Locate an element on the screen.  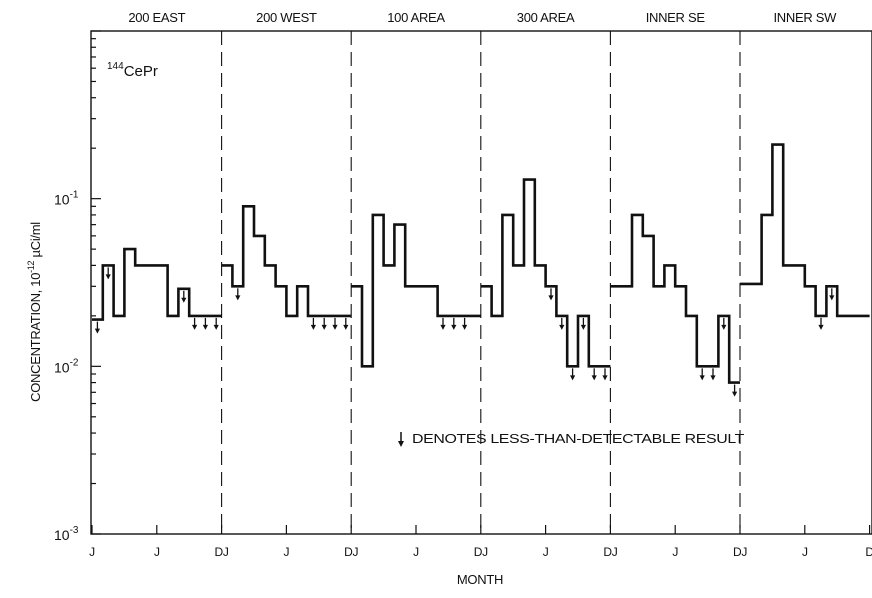
y-axis-label-exp: -12 is located at coordinates (31, 266).